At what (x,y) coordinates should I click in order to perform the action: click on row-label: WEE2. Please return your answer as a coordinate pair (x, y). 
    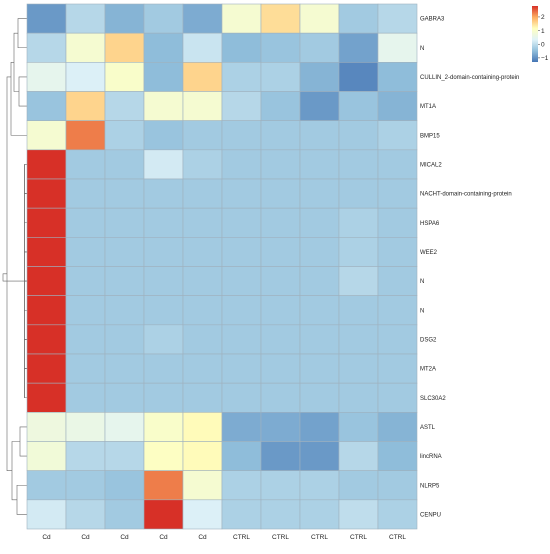
    Looking at the image, I should click on (429, 253).